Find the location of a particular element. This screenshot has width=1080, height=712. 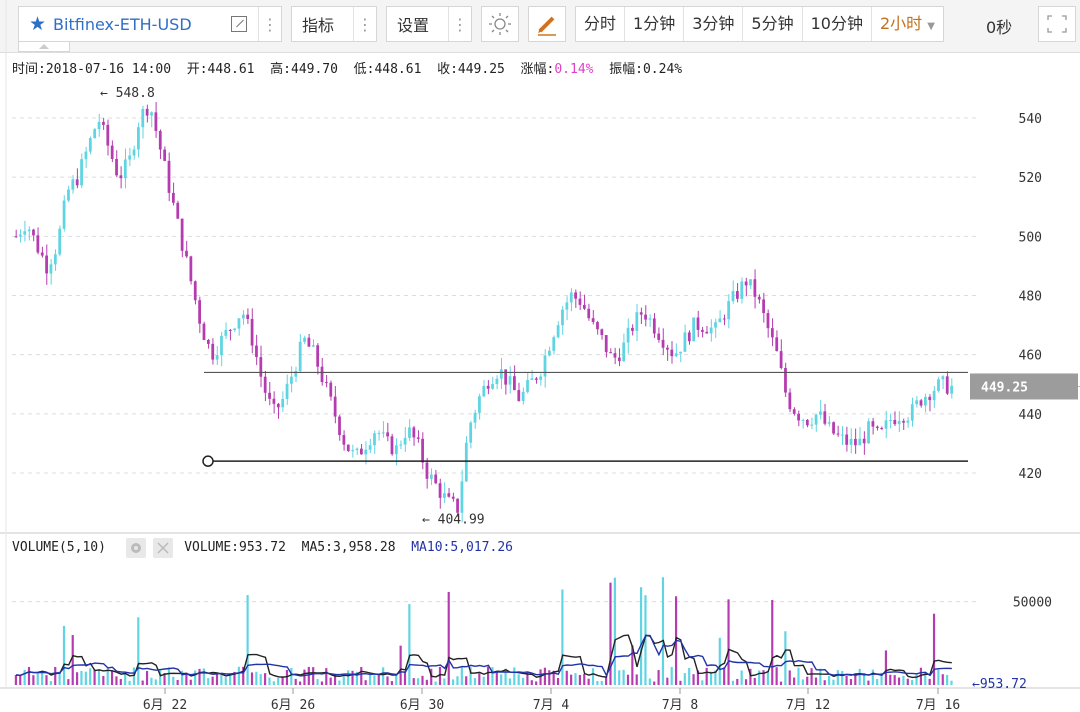

collapse-toggle is located at coordinates (44, 47).